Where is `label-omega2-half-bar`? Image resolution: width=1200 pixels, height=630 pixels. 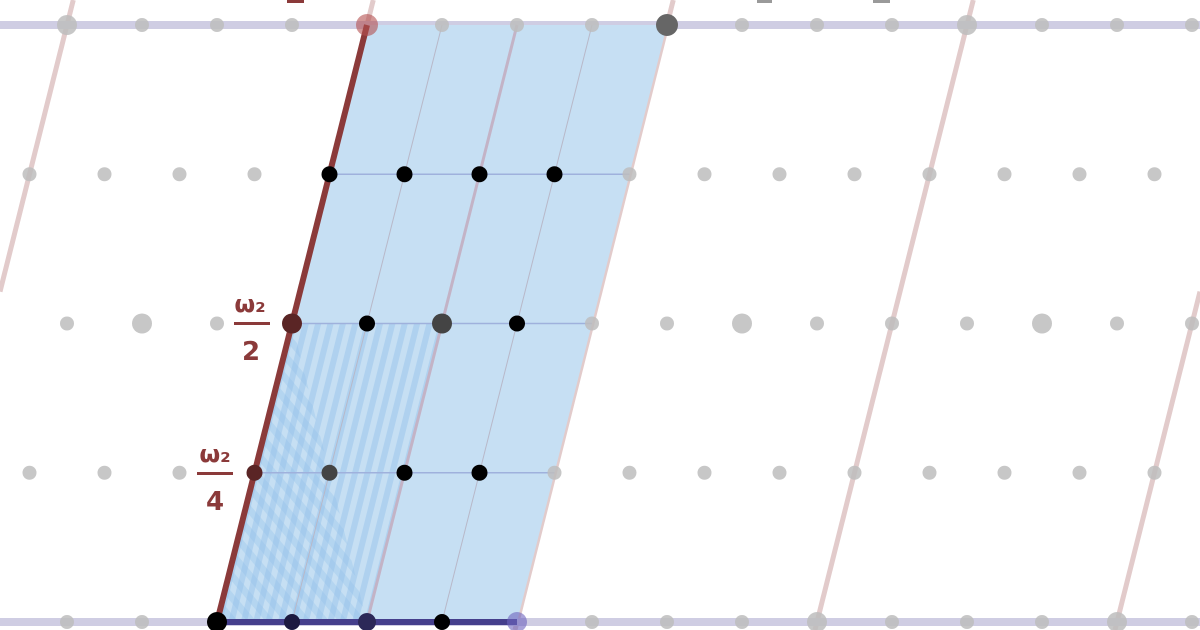 label-omega2-half-bar is located at coordinates (252, 323).